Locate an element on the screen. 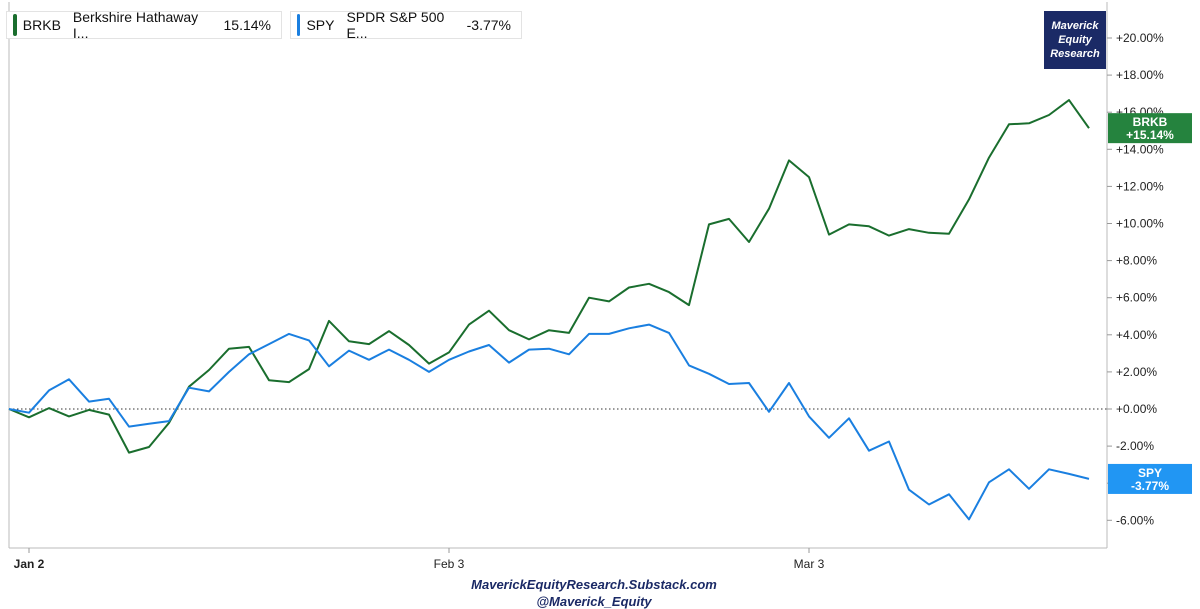 Image resolution: width=1200 pixels, height=609 pixels. brand-line: Research is located at coordinates (1075, 54).